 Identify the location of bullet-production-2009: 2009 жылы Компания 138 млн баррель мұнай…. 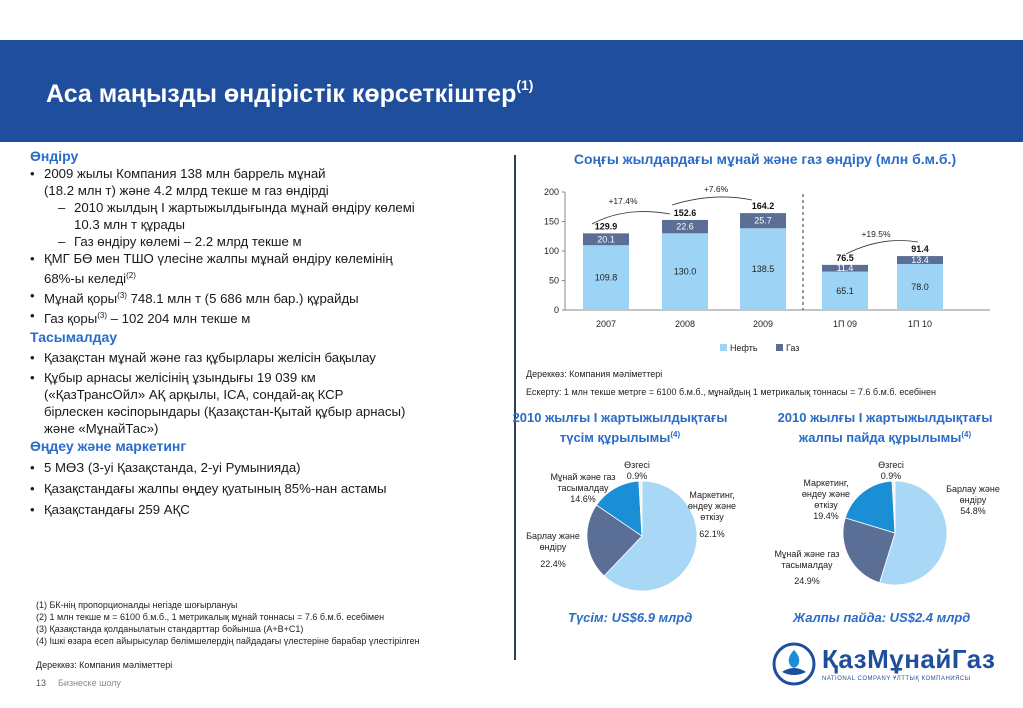
(267, 182).